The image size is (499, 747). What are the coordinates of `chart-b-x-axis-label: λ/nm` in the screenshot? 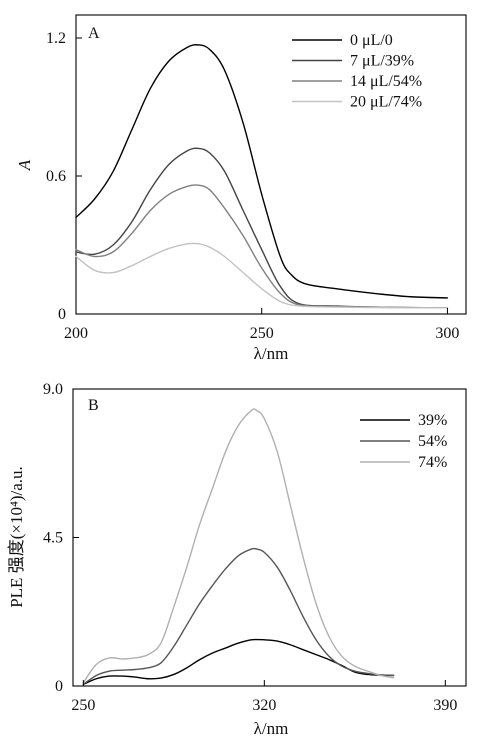 It's located at (271, 728).